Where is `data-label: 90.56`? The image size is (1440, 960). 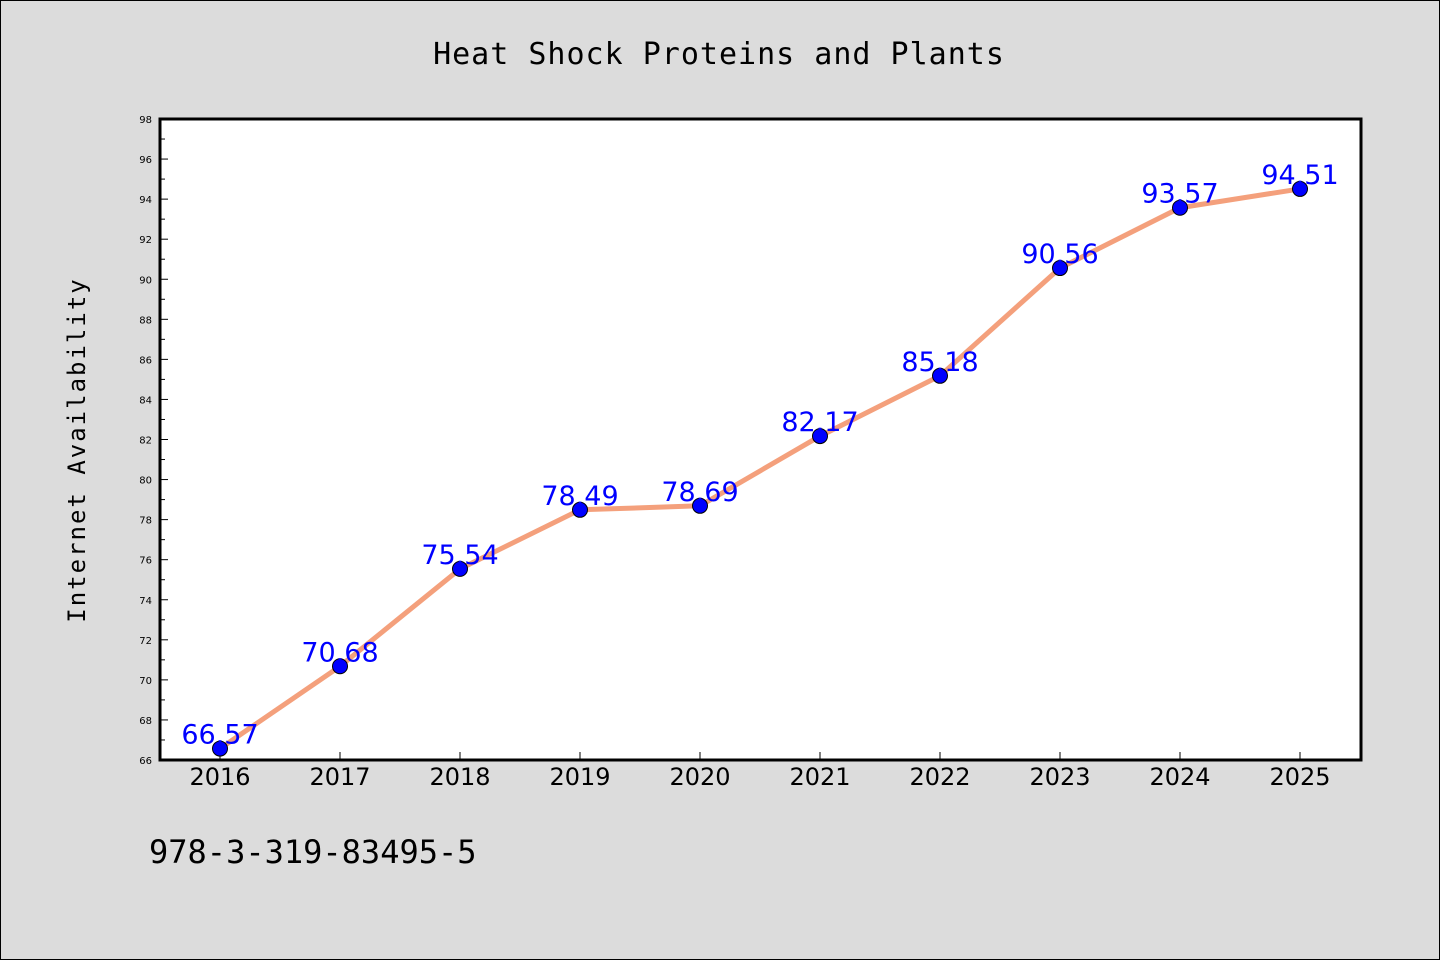 data-label: 90.56 is located at coordinates (1059, 254).